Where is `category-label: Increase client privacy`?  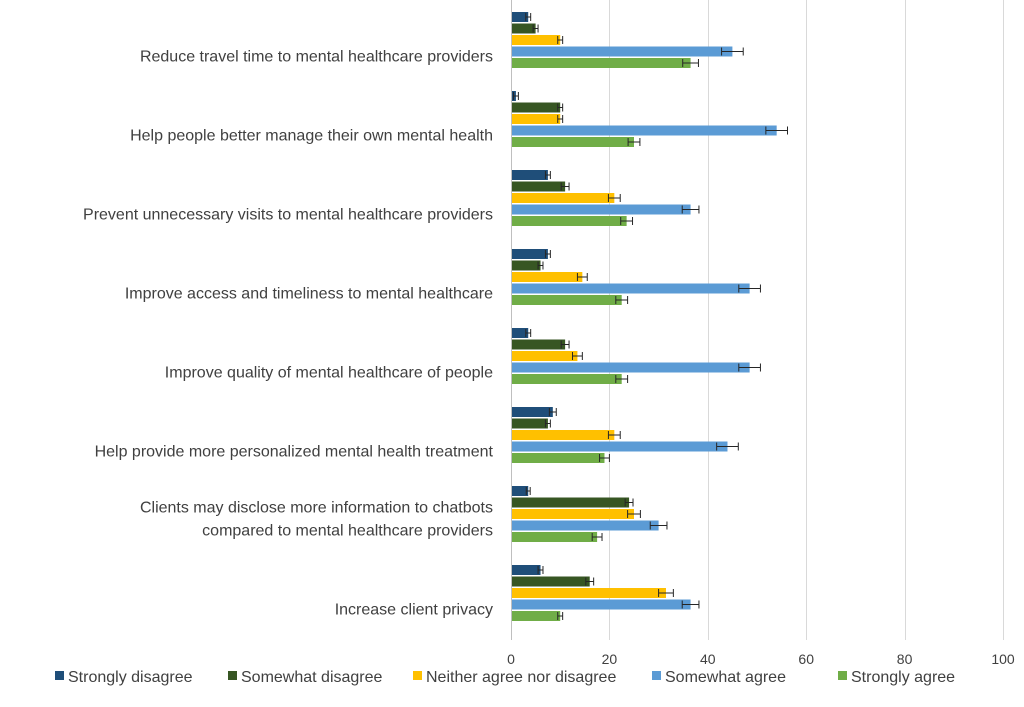 category-label: Increase client privacy is located at coordinates (414, 610).